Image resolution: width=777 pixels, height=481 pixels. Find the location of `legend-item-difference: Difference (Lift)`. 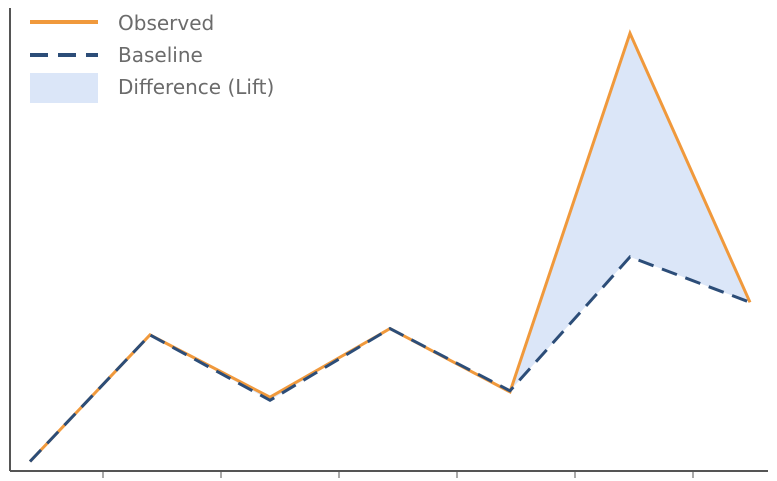

legend-item-difference: Difference (Lift) is located at coordinates (152, 88).